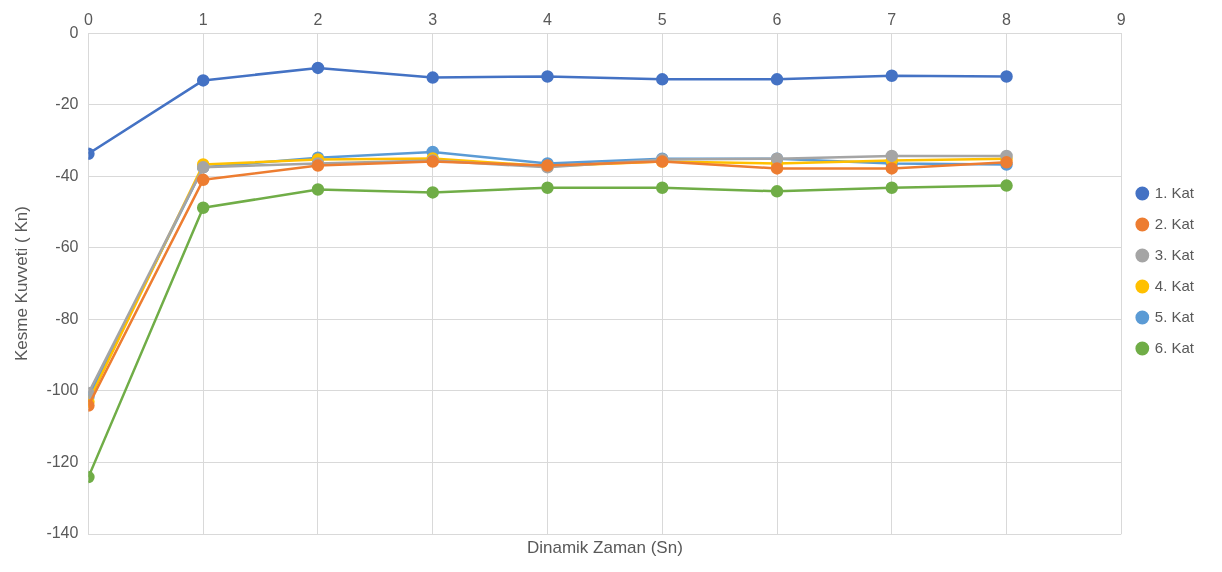  What do you see at coordinates (88, 20) in the screenshot?
I see `x-tick-label: 0` at bounding box center [88, 20].